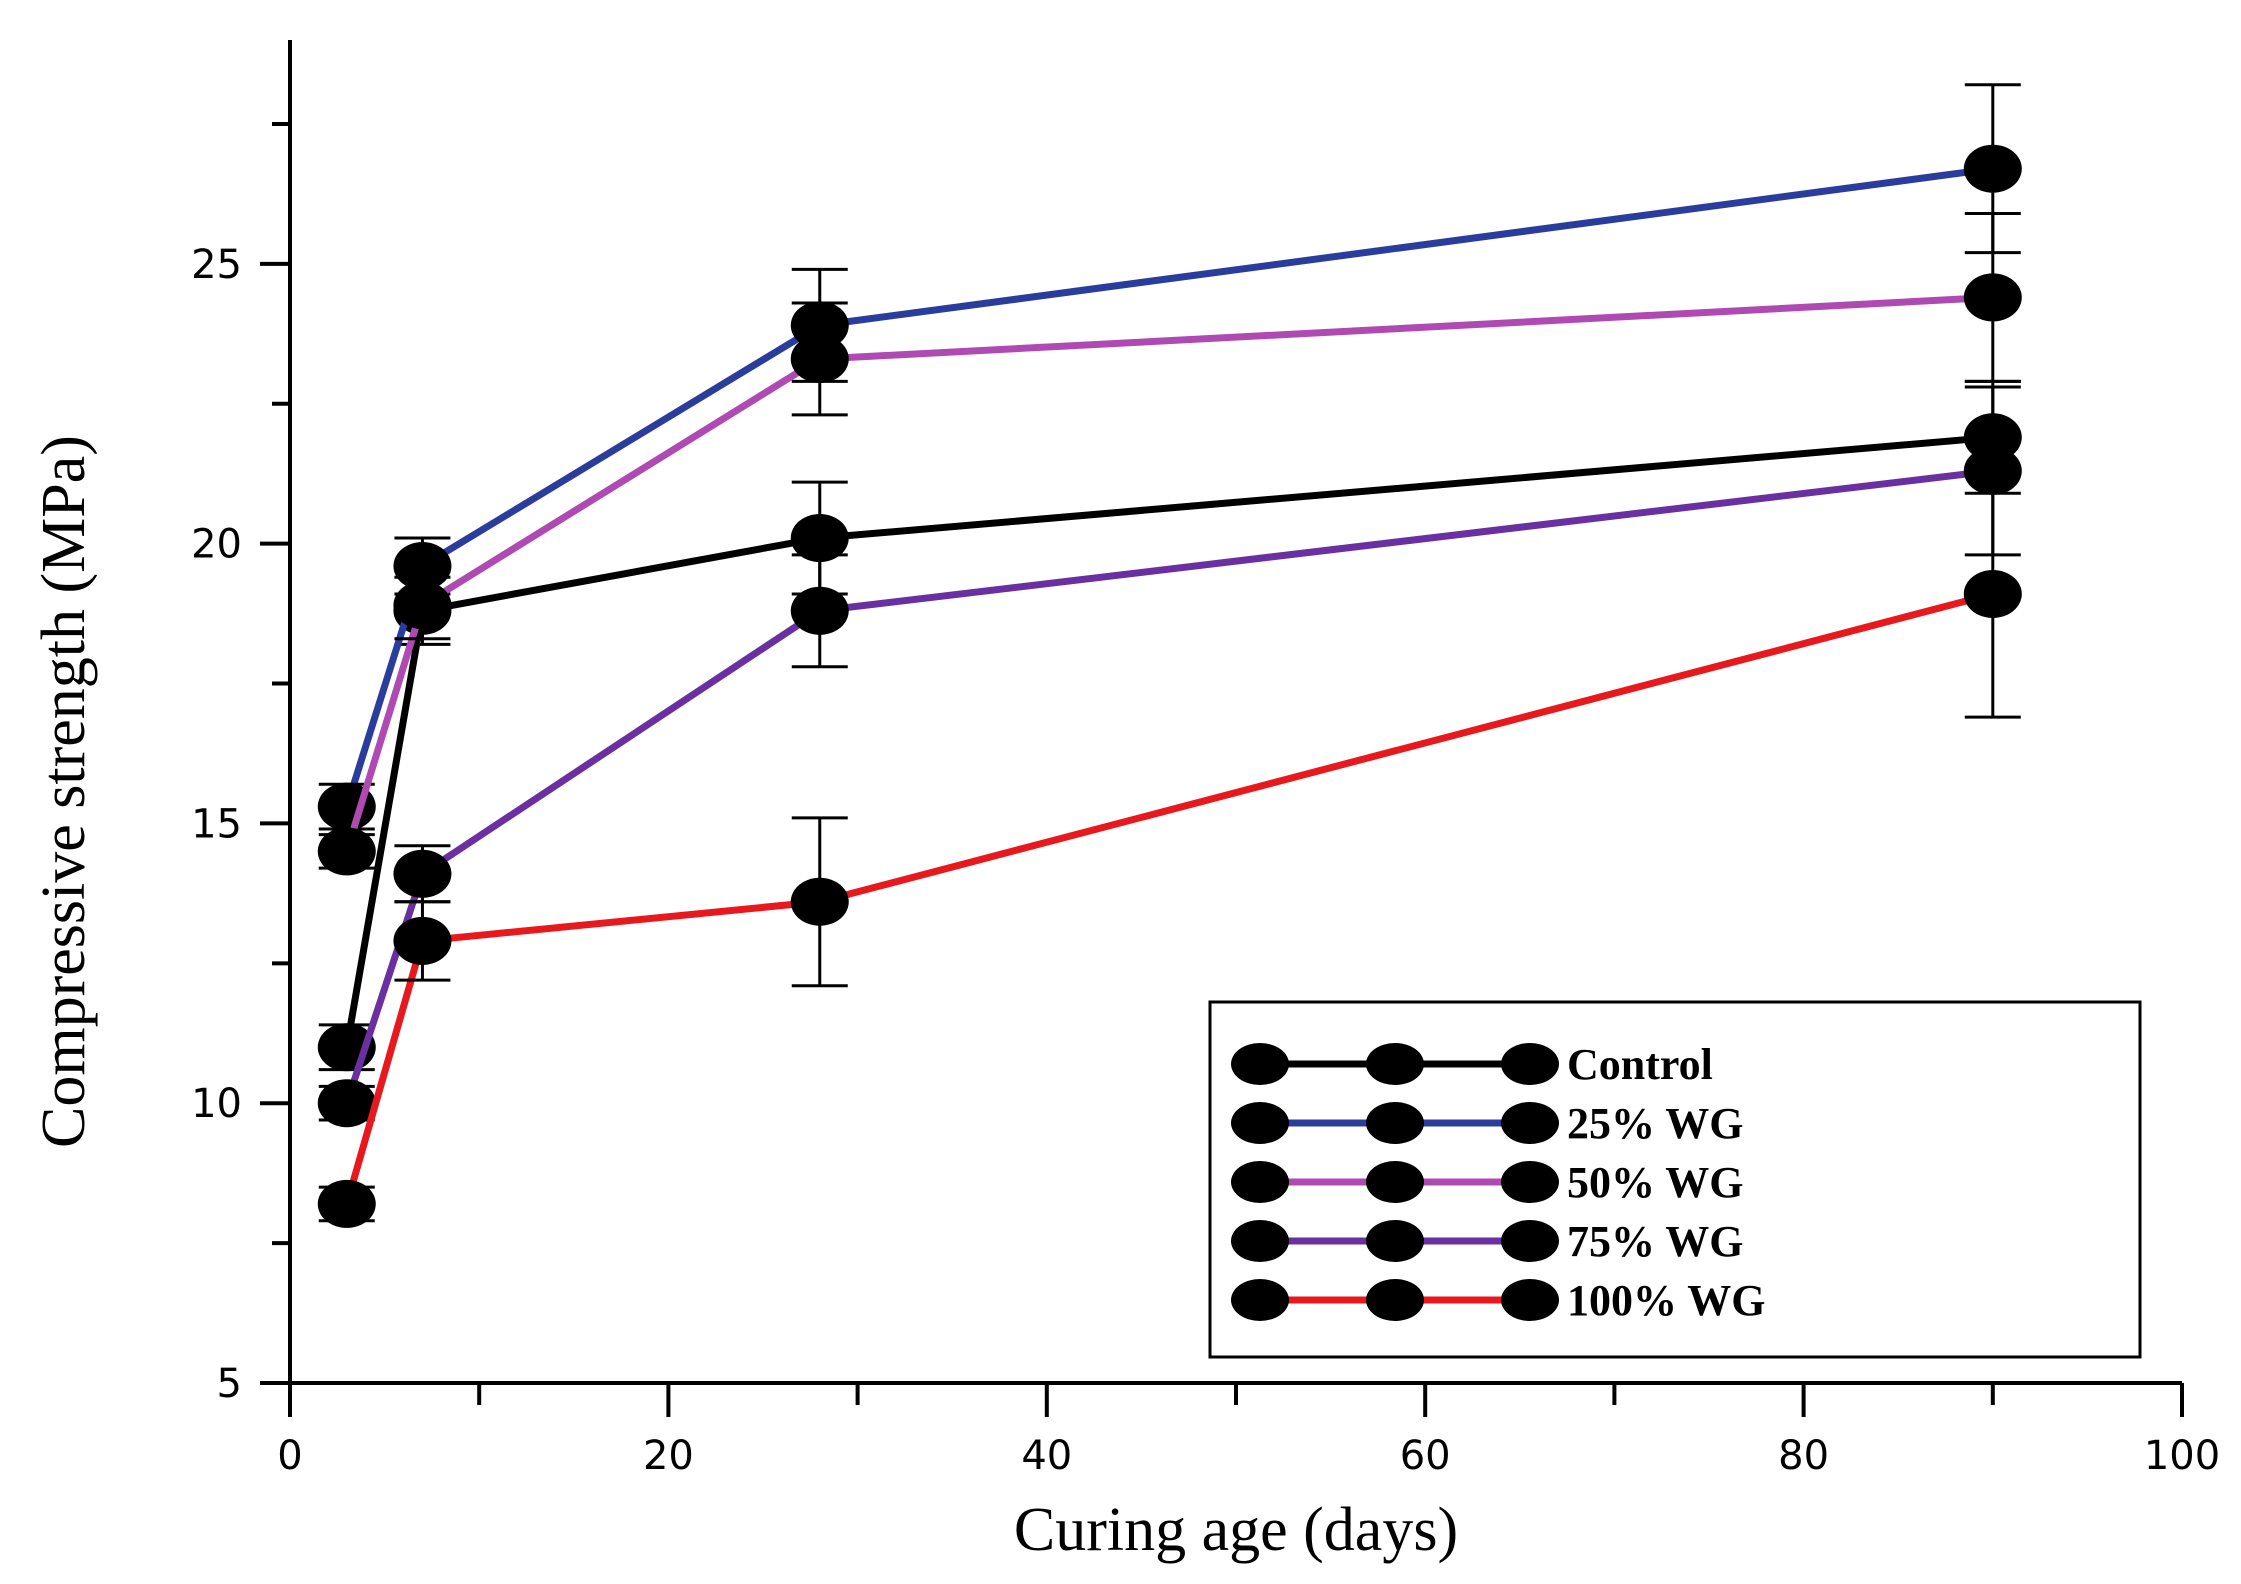 This screenshot has height=1584, width=2241. Describe the element at coordinates (1487, 1123) in the screenshot. I see `legend-item-25-wg: 25% WG` at that location.